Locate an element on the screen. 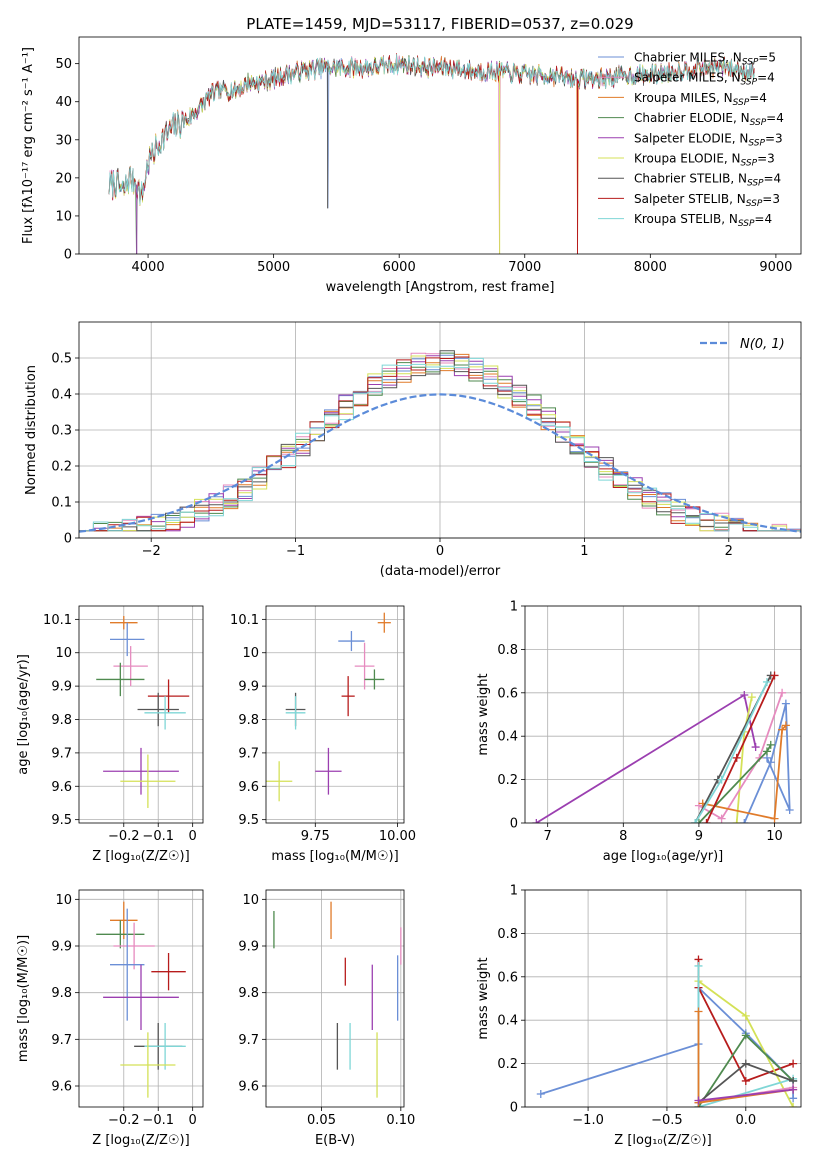 The width and height of the screenshot is (819, 1170). x-axis-label: (data-model)/error is located at coordinates (440, 571).